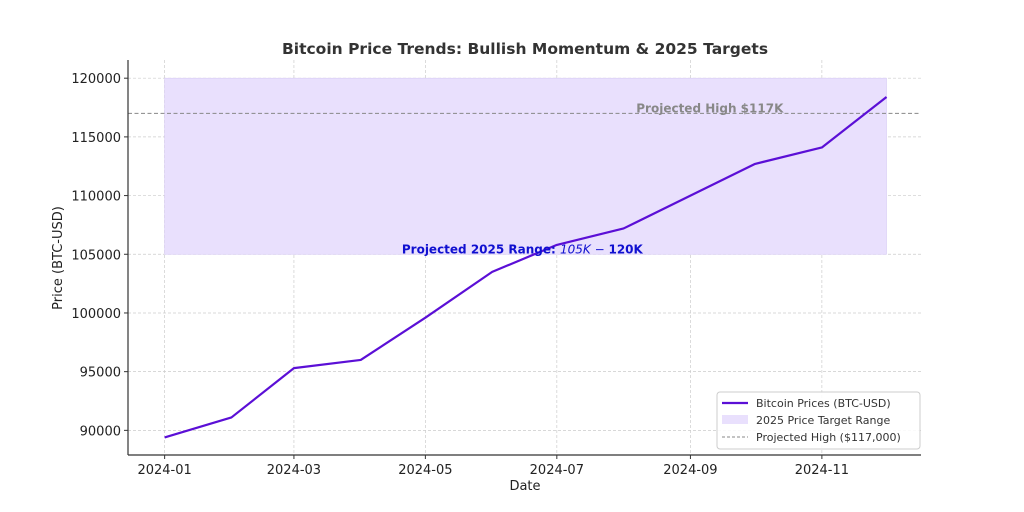  Describe the element at coordinates (823, 420) in the screenshot. I see `legend-label-range: 2025 Price Target Range` at that location.